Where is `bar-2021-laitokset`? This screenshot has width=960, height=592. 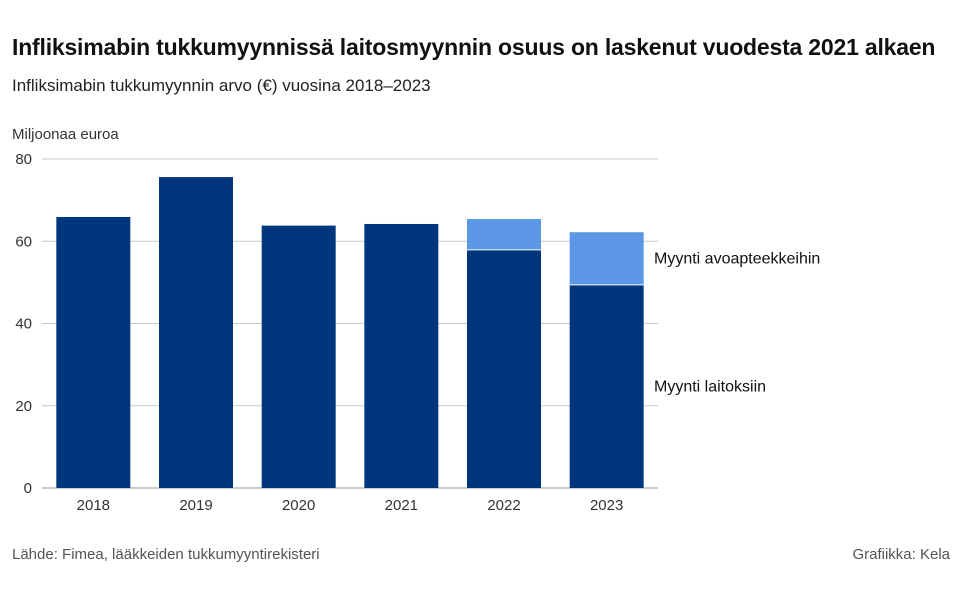
bar-2021-laitokset is located at coordinates (401, 356).